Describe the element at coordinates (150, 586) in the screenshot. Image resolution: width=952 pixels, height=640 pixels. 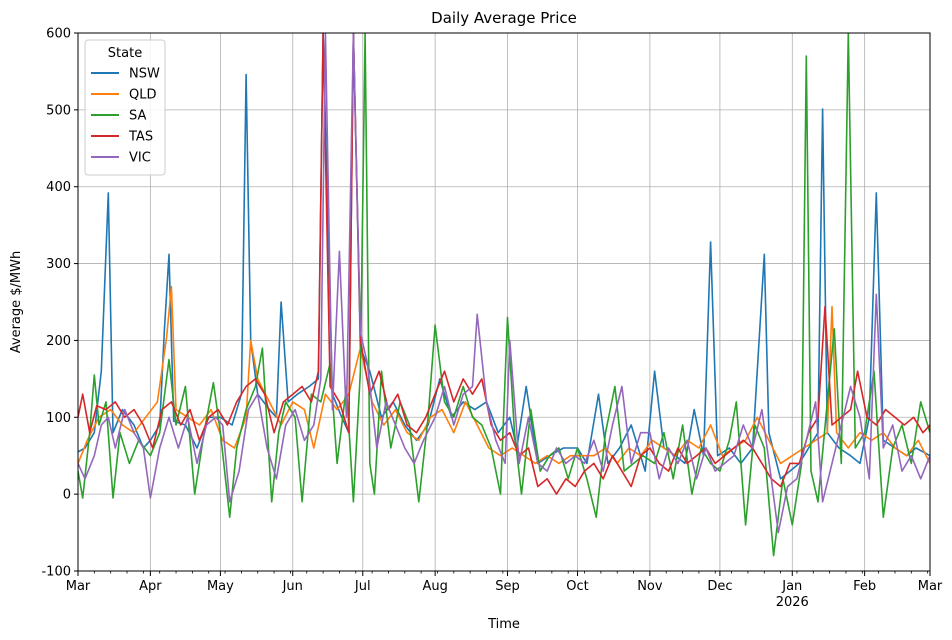
I see `x-tick-label: Apr` at that location.